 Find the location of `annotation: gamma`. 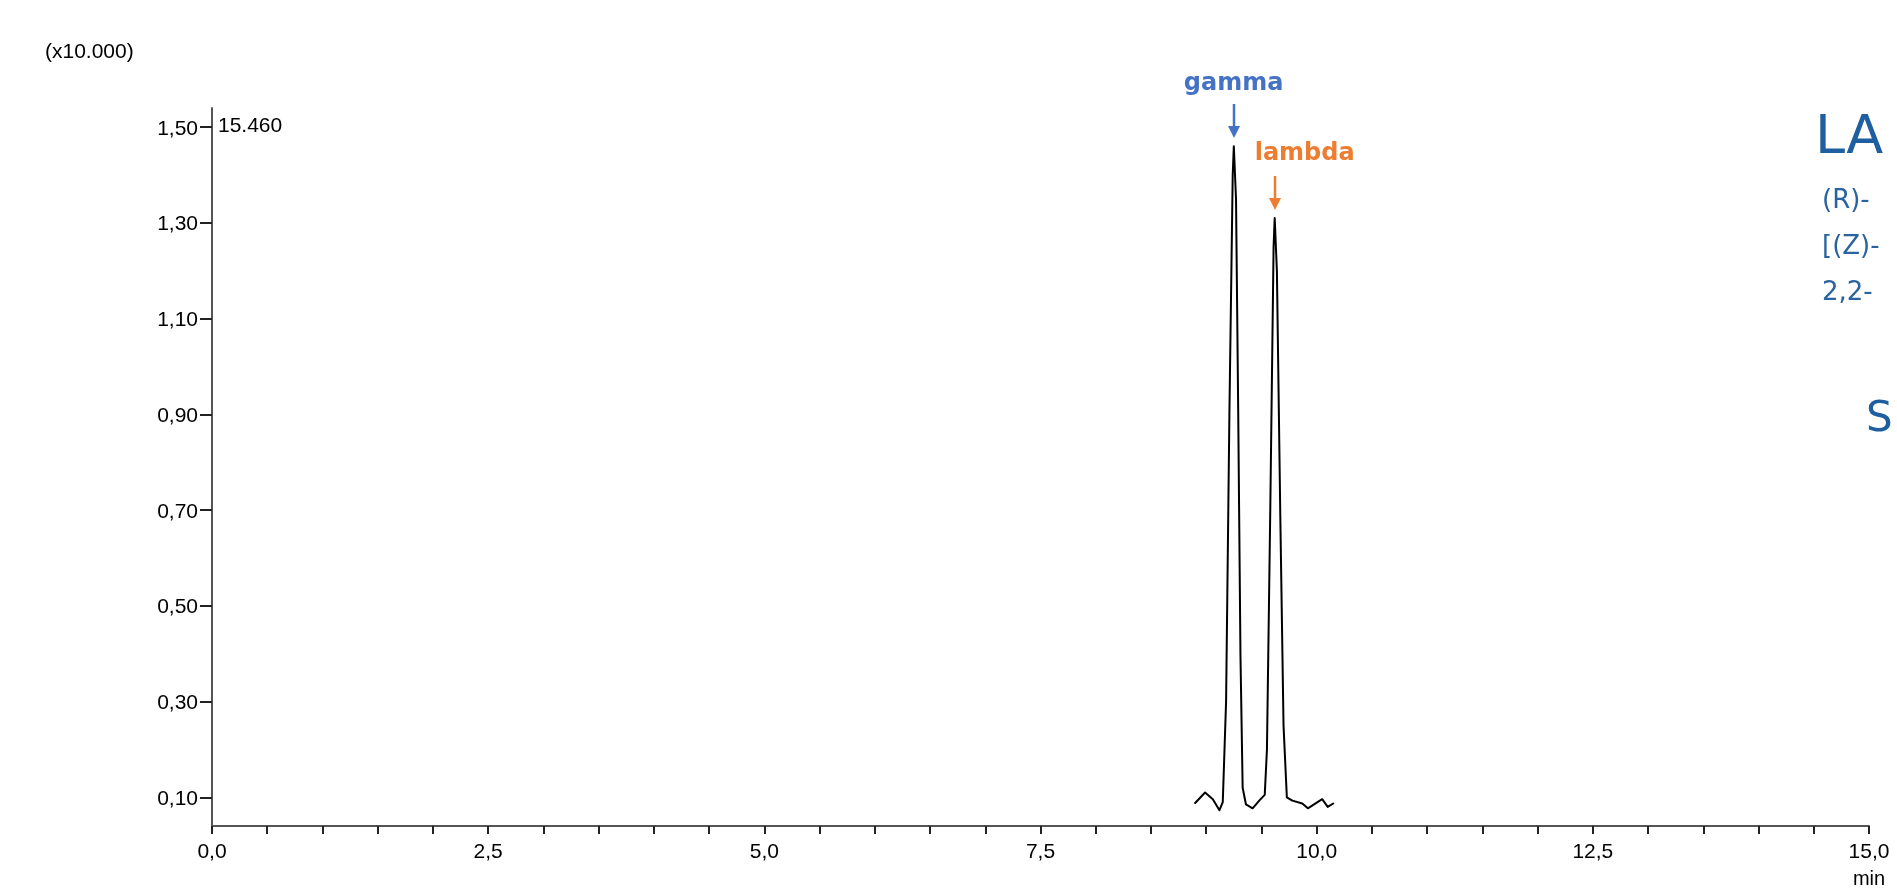

annotation: gamma is located at coordinates (1233, 82).